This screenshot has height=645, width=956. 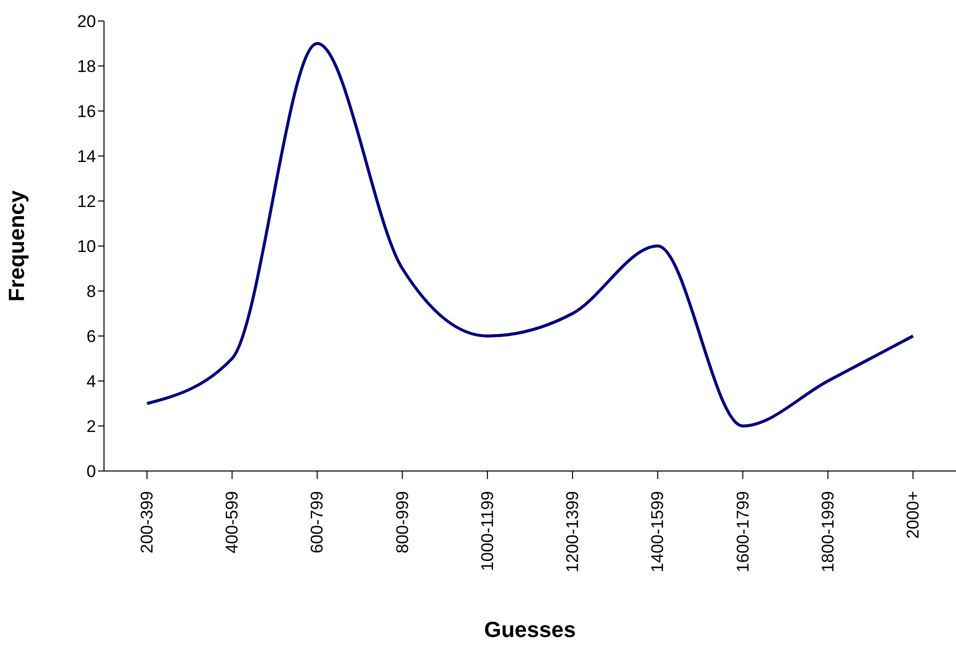 I want to click on x-tick-label: 800-999, so click(x=402, y=522).